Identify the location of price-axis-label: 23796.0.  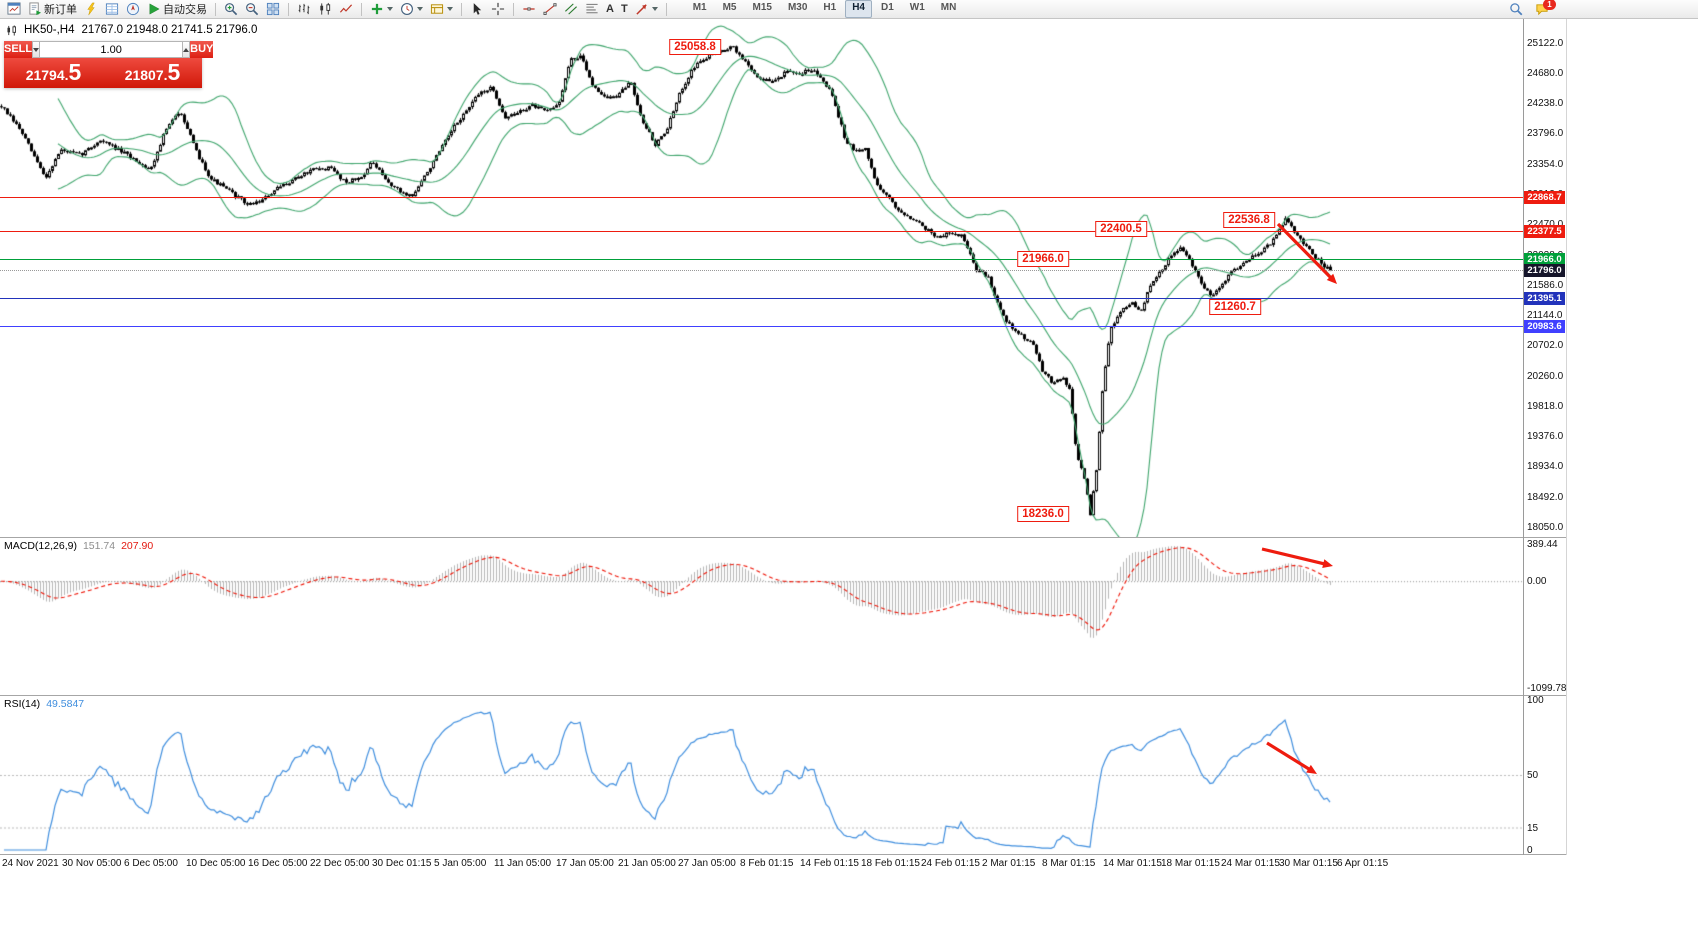
(1545, 134).